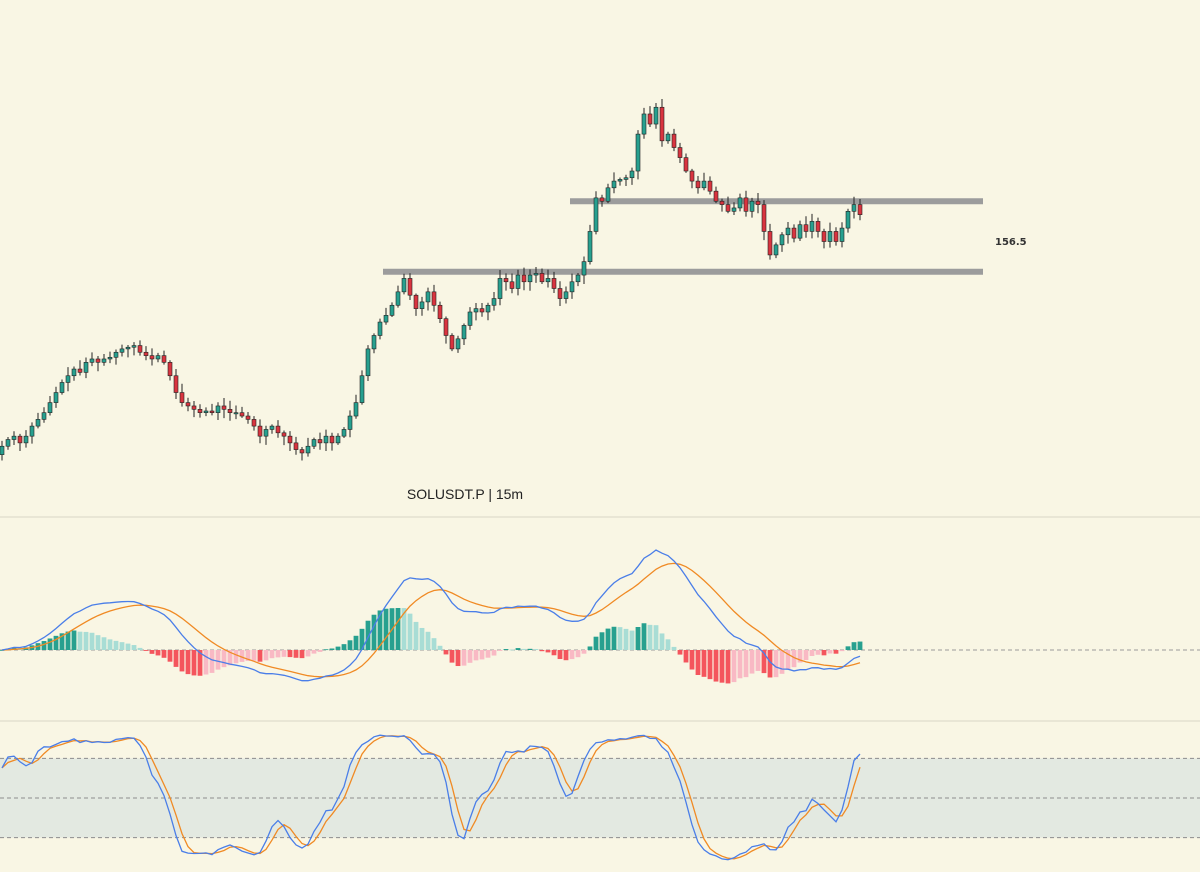  I want to click on stochastic-pane, so click(600, 797).